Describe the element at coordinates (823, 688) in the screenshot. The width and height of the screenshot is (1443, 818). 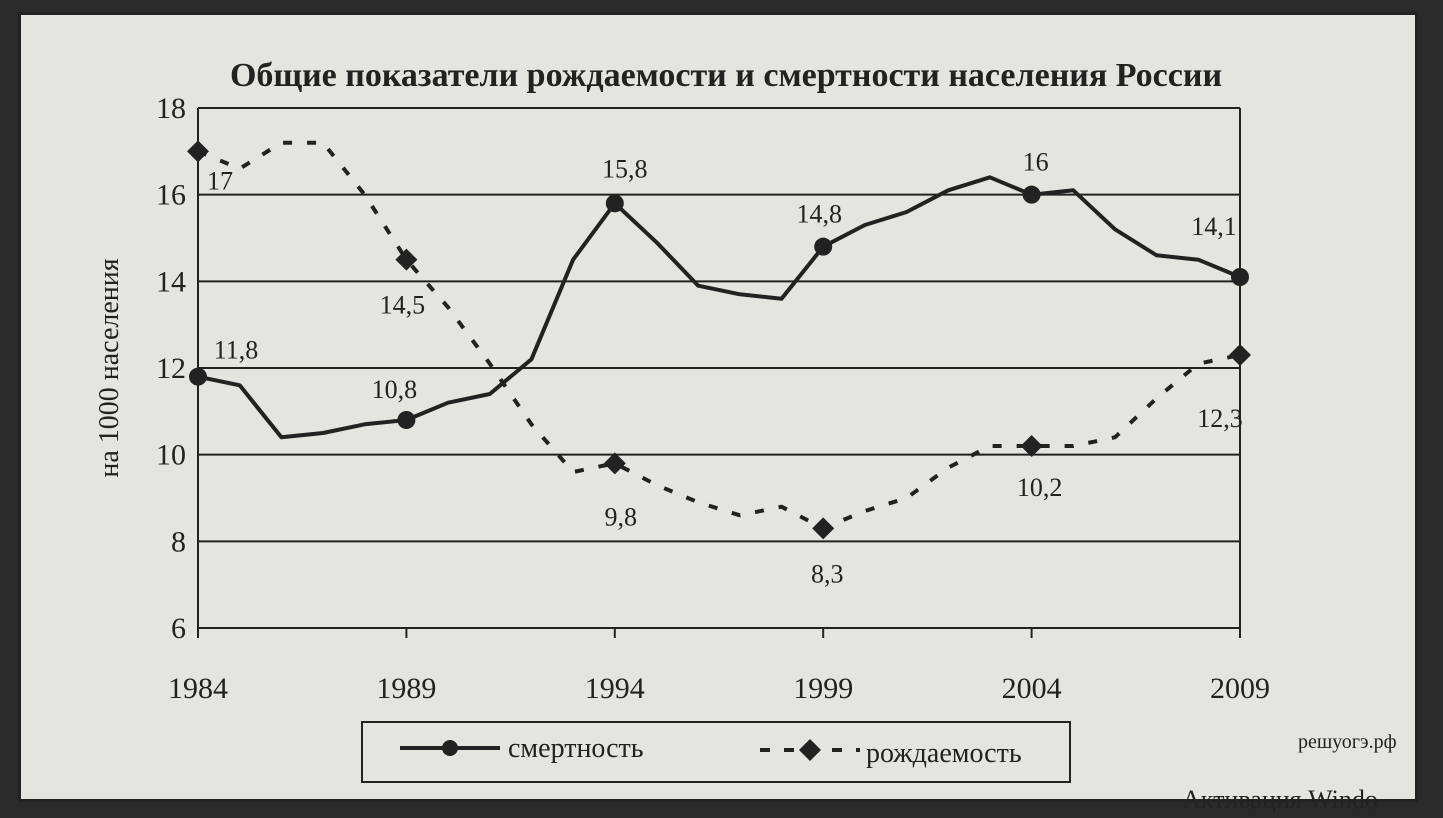
I see `x-tick-label-1999: 1999` at that location.